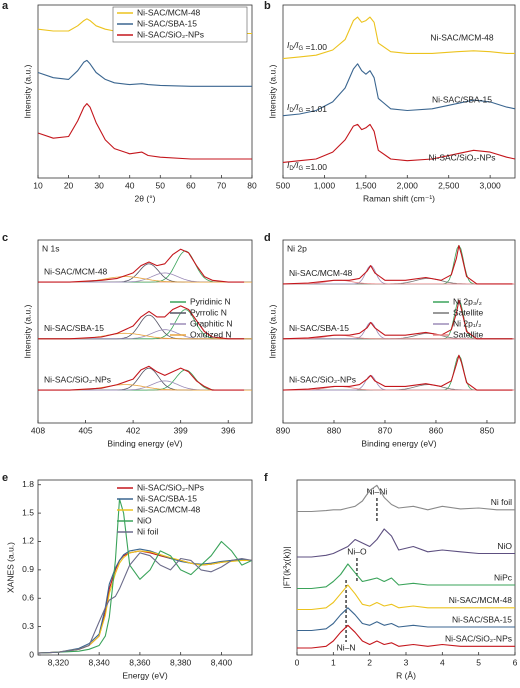 The height and width of the screenshot is (688, 520). I want to click on legend-label: Ni-SAC/SBA-15, so click(167, 23).